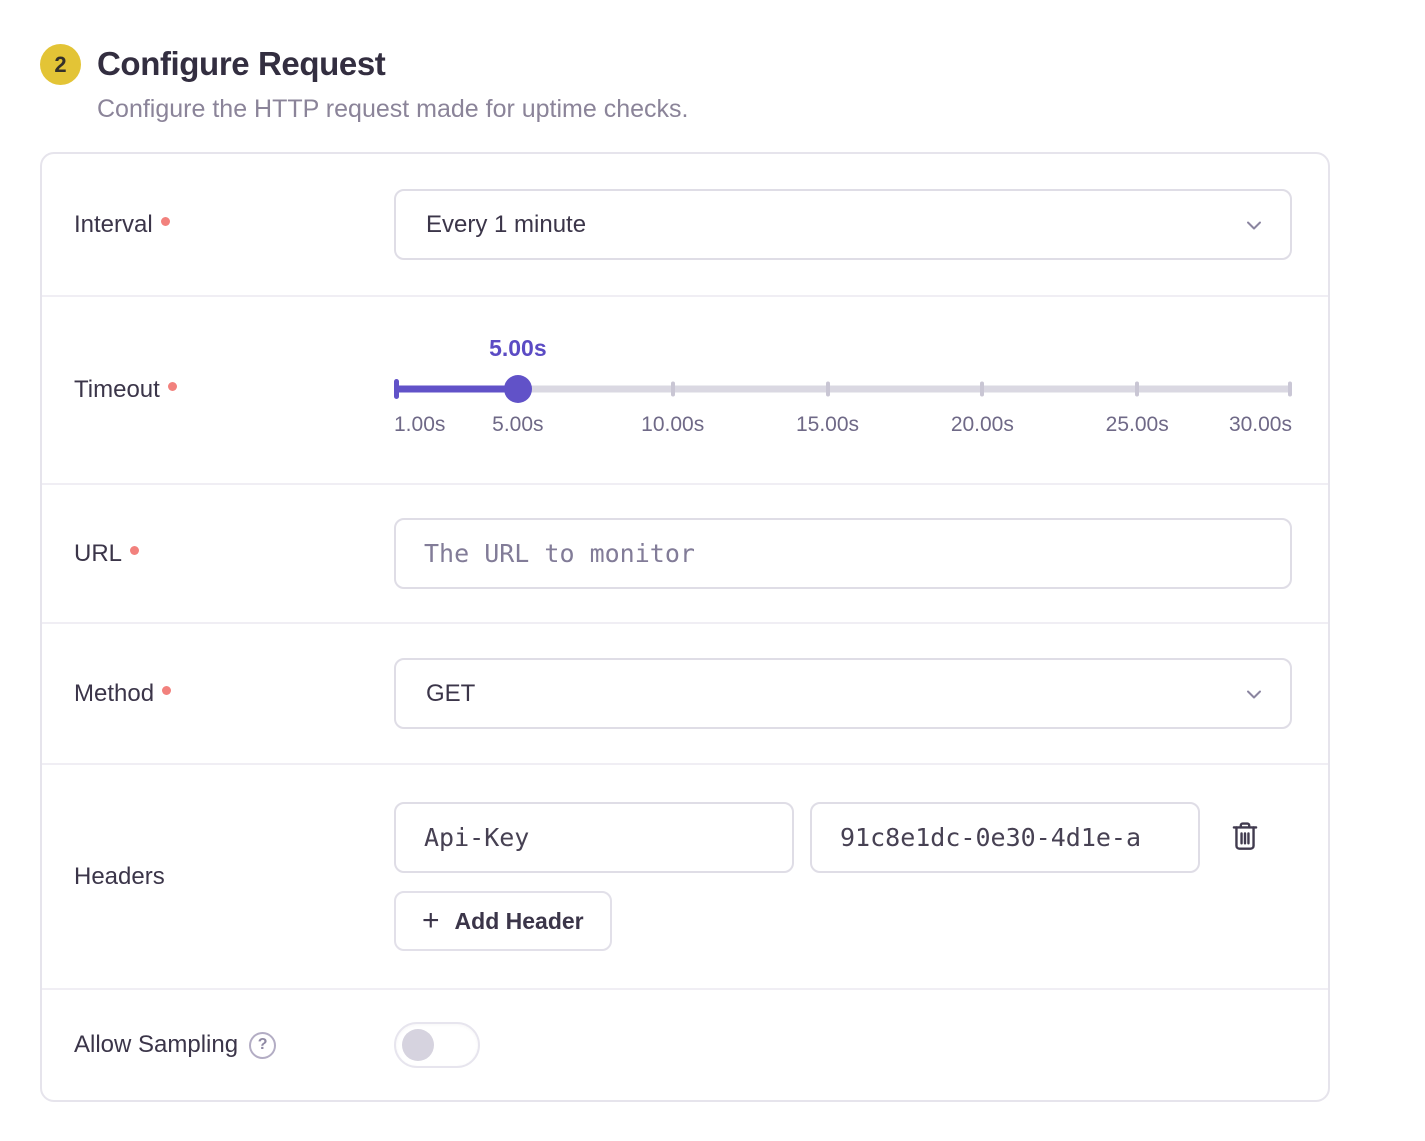  I want to click on help-icon: ?, so click(263, 1045).